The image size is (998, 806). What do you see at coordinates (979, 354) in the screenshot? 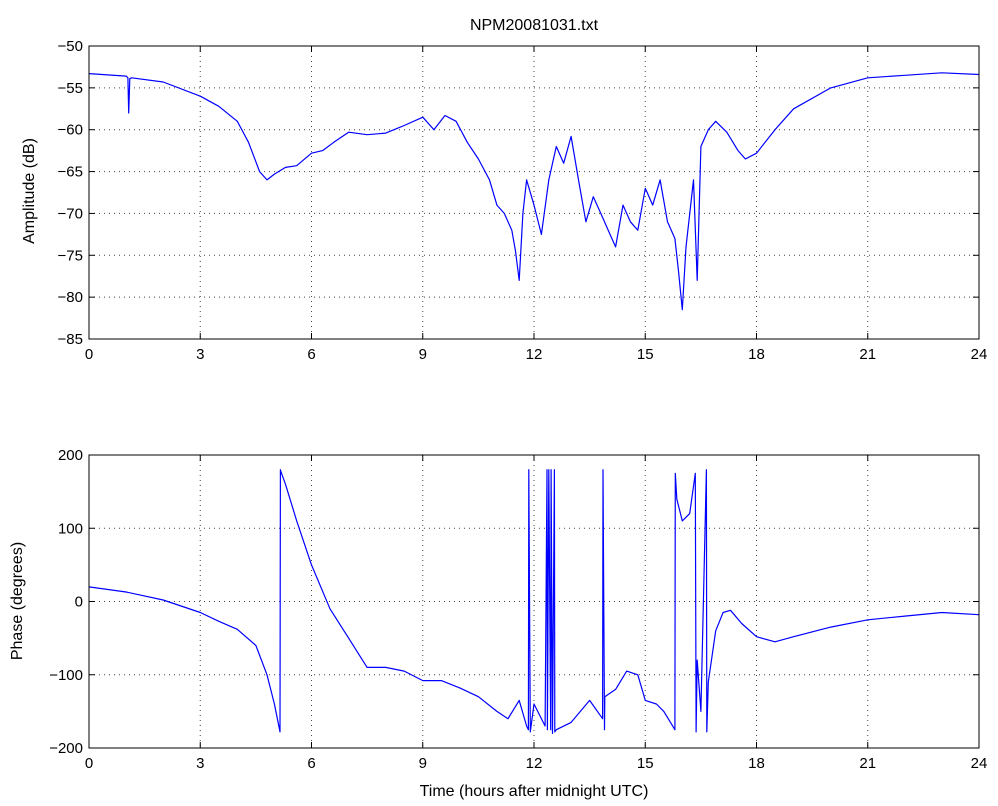
I see `amplitude-x-tick-label: 24` at bounding box center [979, 354].